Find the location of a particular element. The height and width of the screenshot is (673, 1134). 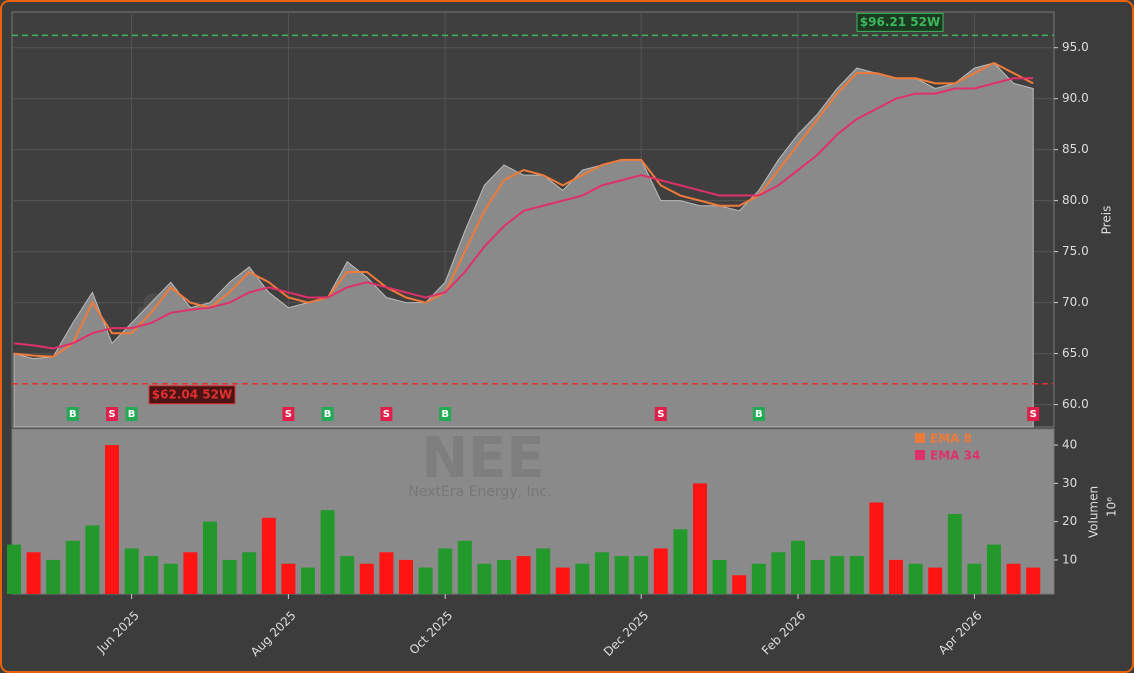

y-tick-label: 30 is located at coordinates (1069, 483).